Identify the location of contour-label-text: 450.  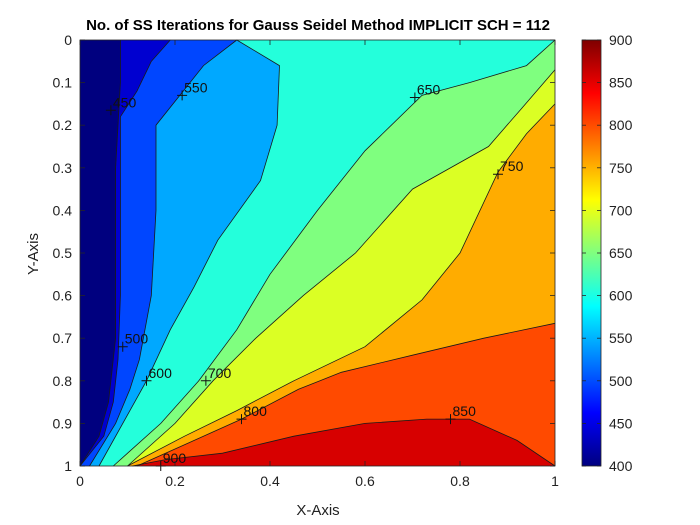
(125, 102).